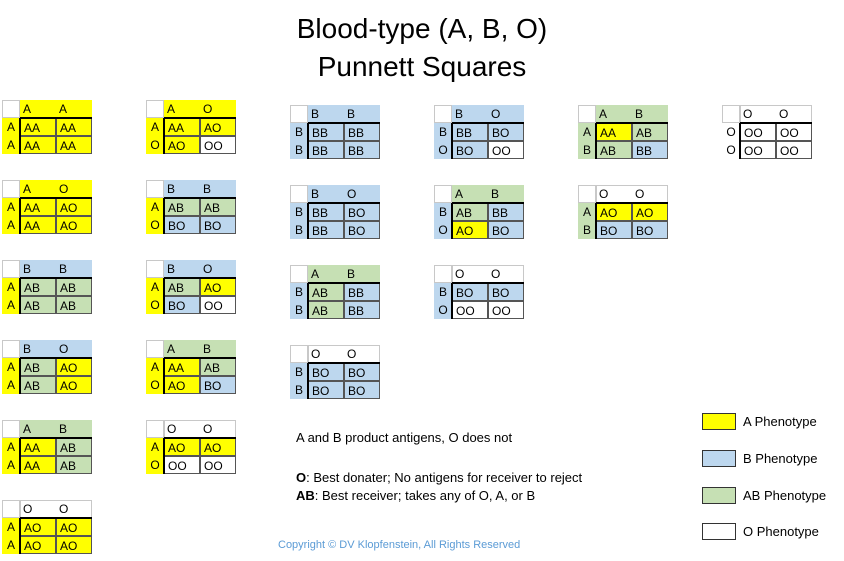  What do you see at coordinates (422, 28) in the screenshot?
I see `title-line-1: Blood-type (A, B, O)` at bounding box center [422, 28].